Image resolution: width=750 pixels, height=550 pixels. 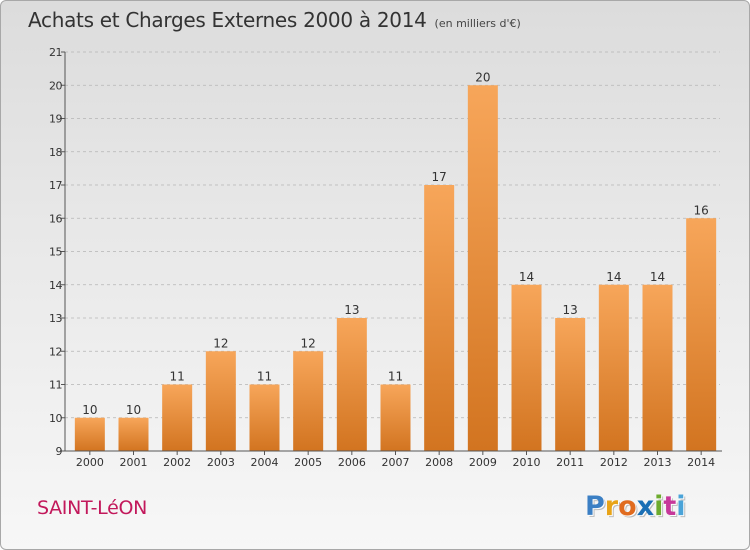 I want to click on y-tick-label: 19, so click(x=55, y=119).